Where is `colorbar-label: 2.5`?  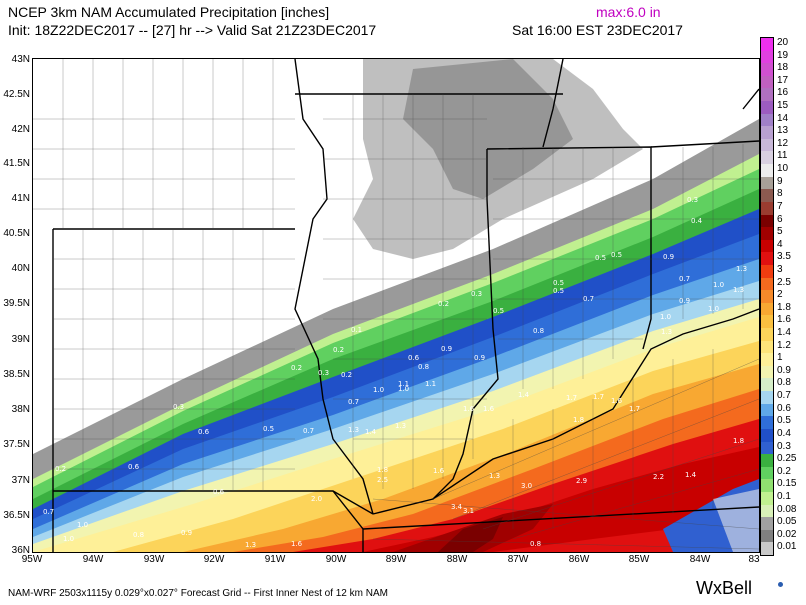
colorbar-label: 2.5 is located at coordinates (784, 282).